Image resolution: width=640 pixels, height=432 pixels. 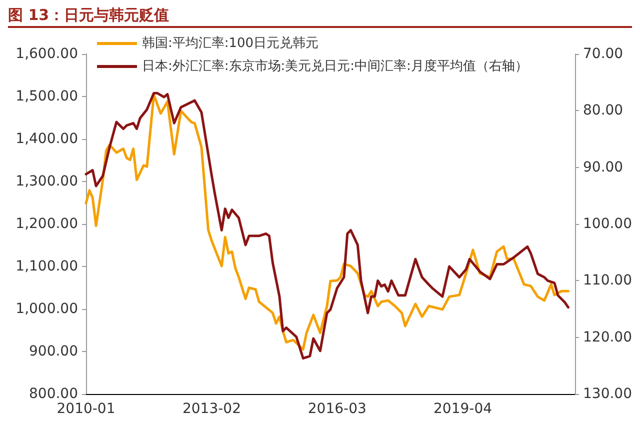 I want to click on y2-tick-label: 100.00, so click(x=607, y=224).